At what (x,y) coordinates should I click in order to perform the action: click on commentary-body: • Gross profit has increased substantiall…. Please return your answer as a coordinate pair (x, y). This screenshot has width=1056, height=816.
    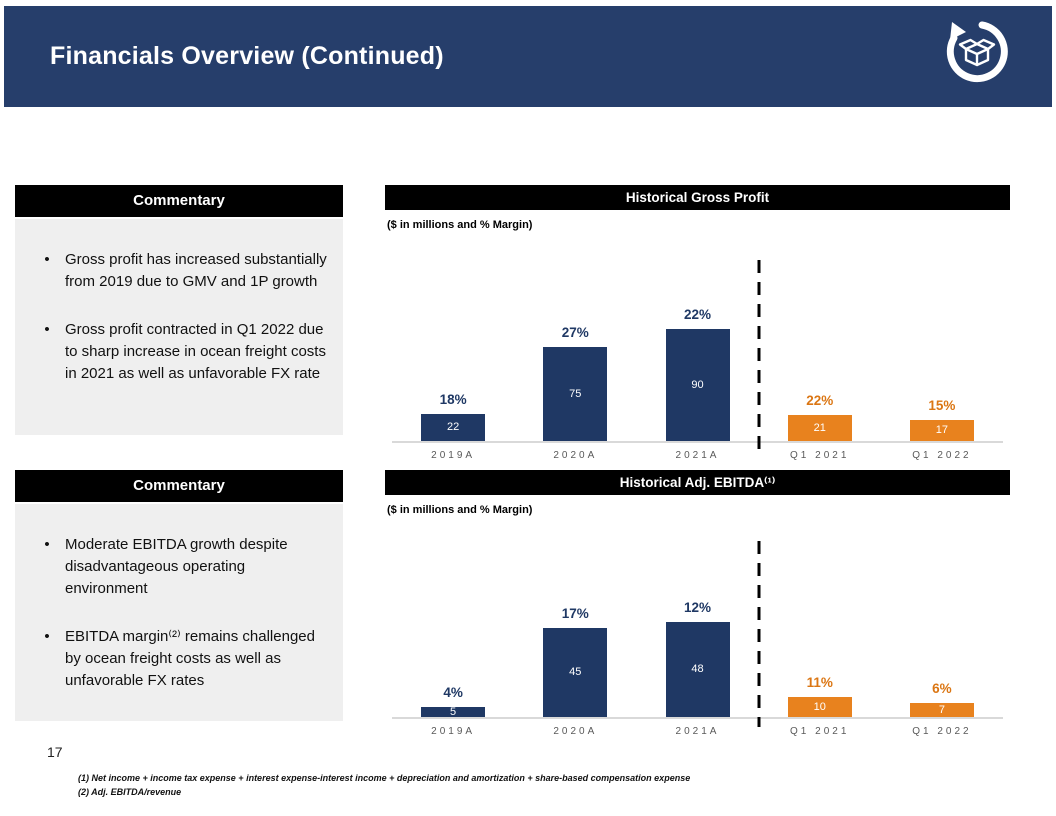
    Looking at the image, I should click on (179, 327).